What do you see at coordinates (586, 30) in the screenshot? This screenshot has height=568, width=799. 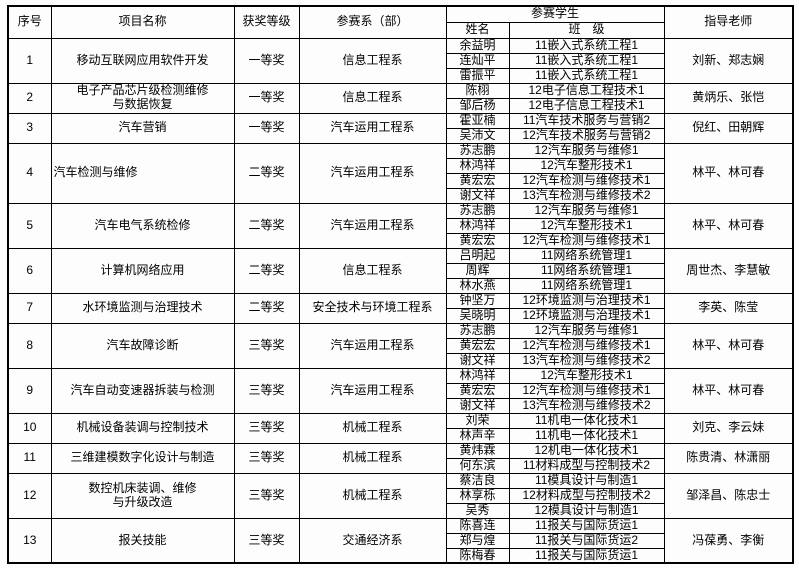 I see `header-student-class: 班 级` at bounding box center [586, 30].